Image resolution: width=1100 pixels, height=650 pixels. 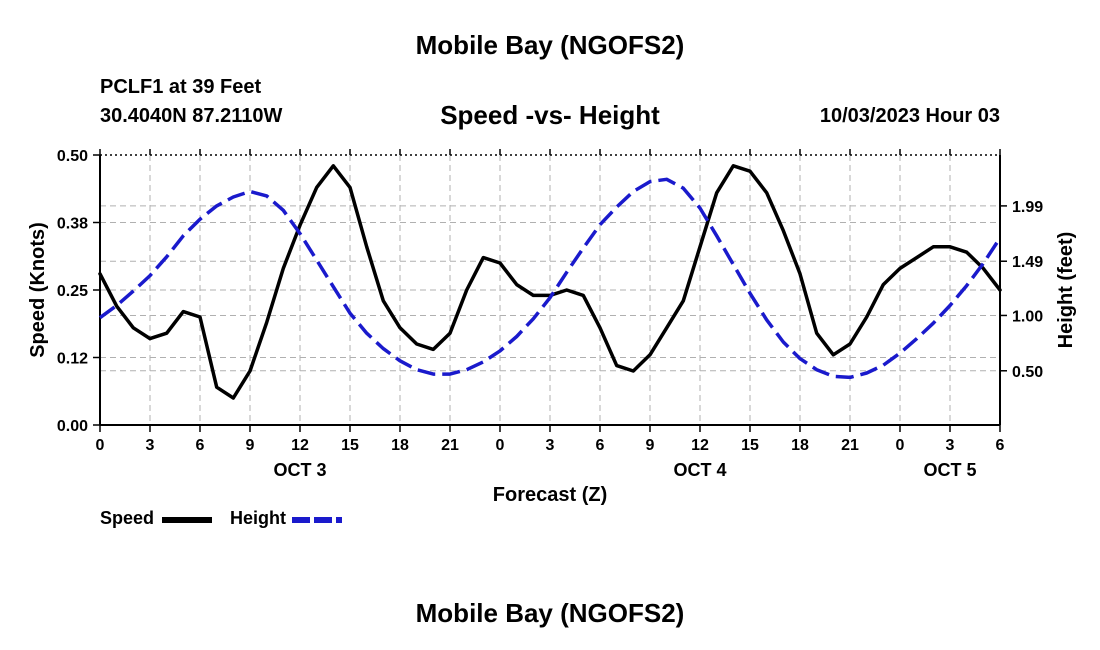 What do you see at coordinates (127, 518) in the screenshot?
I see `legend-speed-label: Speed` at bounding box center [127, 518].